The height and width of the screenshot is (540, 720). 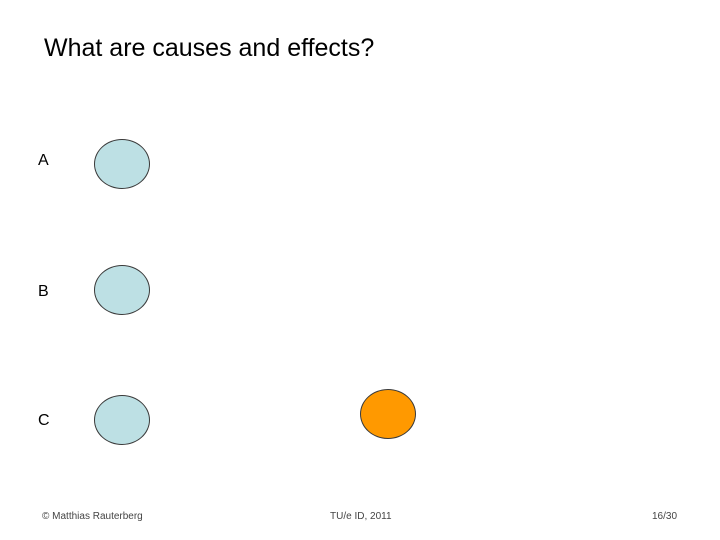 I want to click on cause-node-b, so click(x=122, y=290).